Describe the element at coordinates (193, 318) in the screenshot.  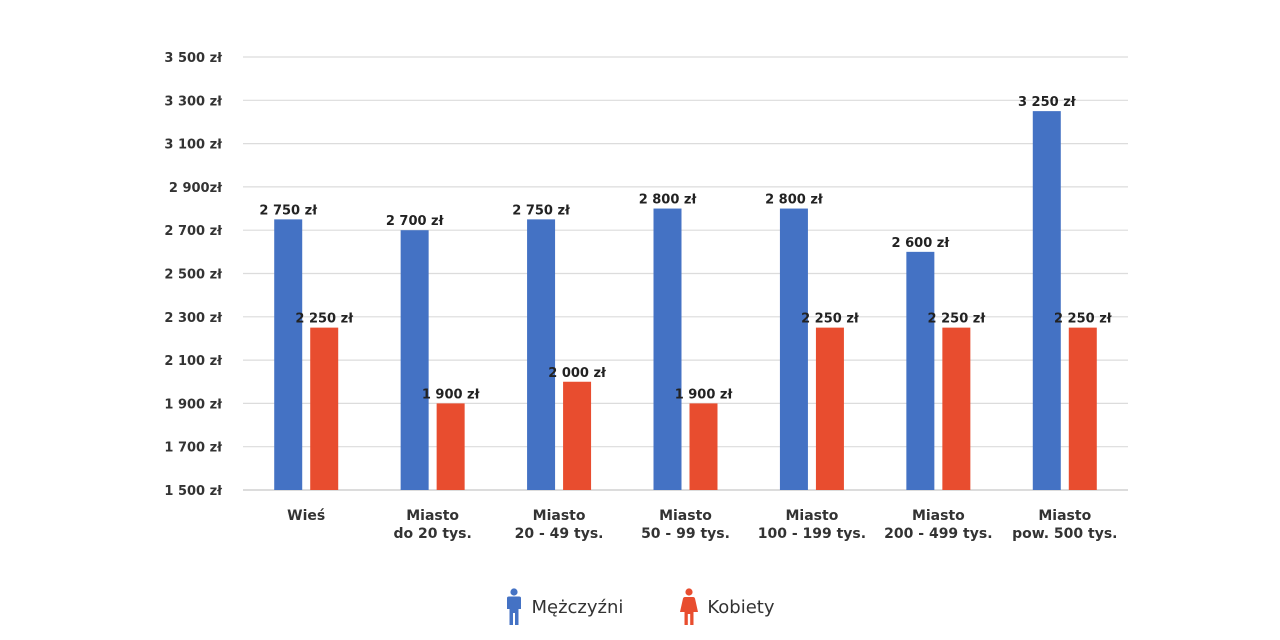
I see `y-tick-label: 2 300 zł` at that location.